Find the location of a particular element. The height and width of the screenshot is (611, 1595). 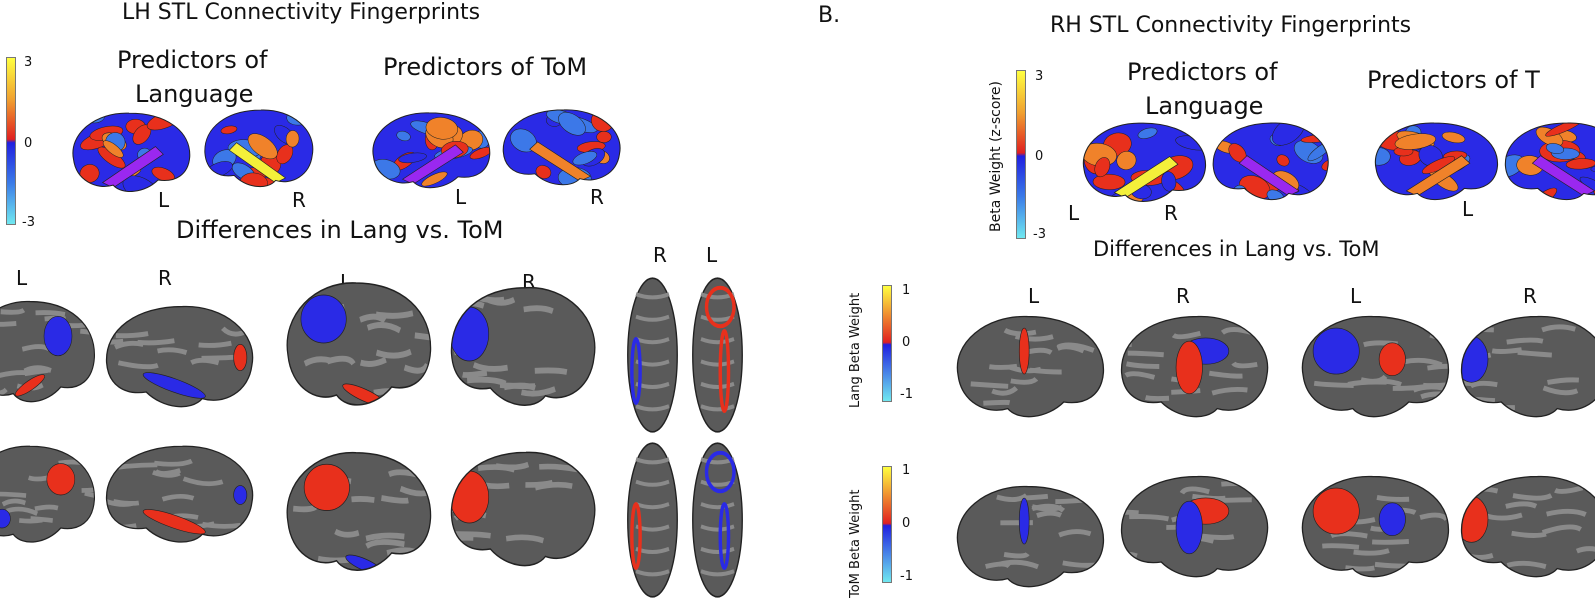

panel-b-colorbar is located at coordinates (1021, 154).